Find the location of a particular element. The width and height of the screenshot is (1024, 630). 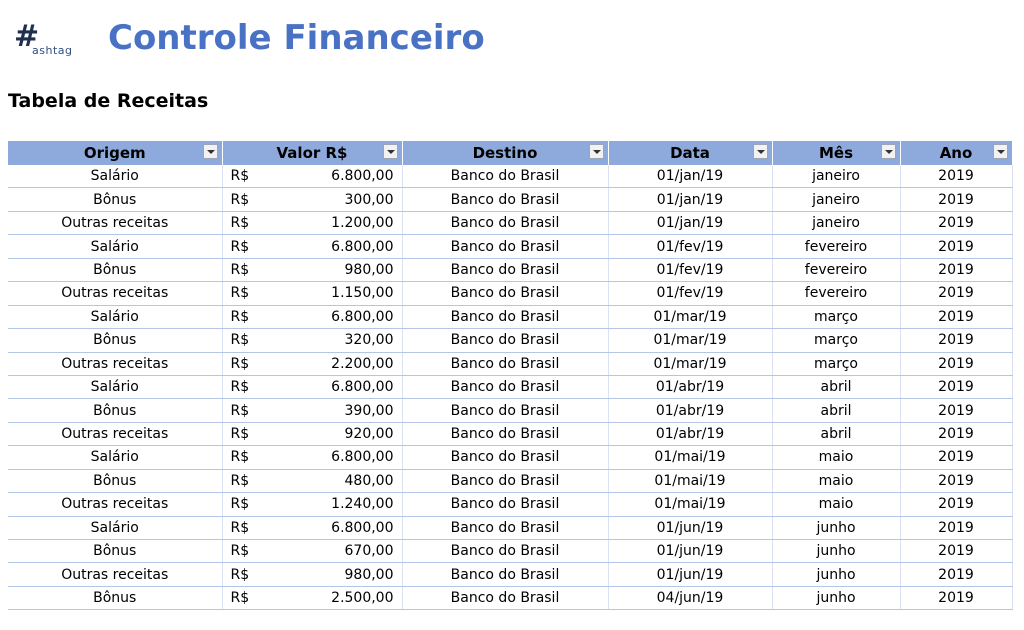

cell-valor: R$ 1.240,00 is located at coordinates (312, 504).